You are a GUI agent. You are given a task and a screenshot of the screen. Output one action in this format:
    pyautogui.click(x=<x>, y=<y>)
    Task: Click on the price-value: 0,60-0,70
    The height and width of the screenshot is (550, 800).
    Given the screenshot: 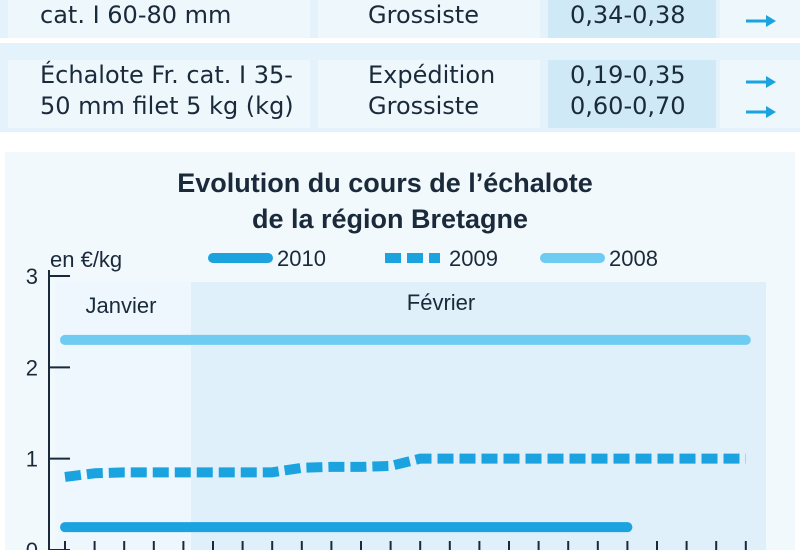 What is the action you would take?
    pyautogui.click(x=628, y=106)
    